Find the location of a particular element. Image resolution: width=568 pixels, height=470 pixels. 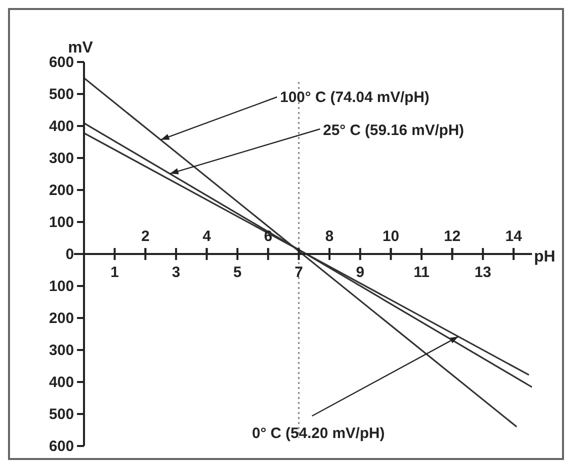

x-tick-label: 13 is located at coordinates (483, 273).